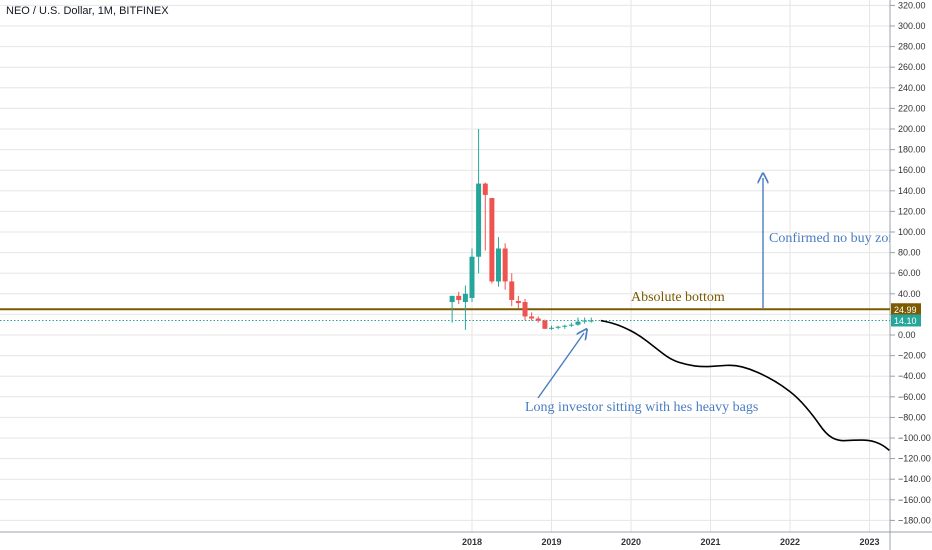 The width and height of the screenshot is (932, 550). I want to click on y-tick-label: 160.00, so click(912, 170).